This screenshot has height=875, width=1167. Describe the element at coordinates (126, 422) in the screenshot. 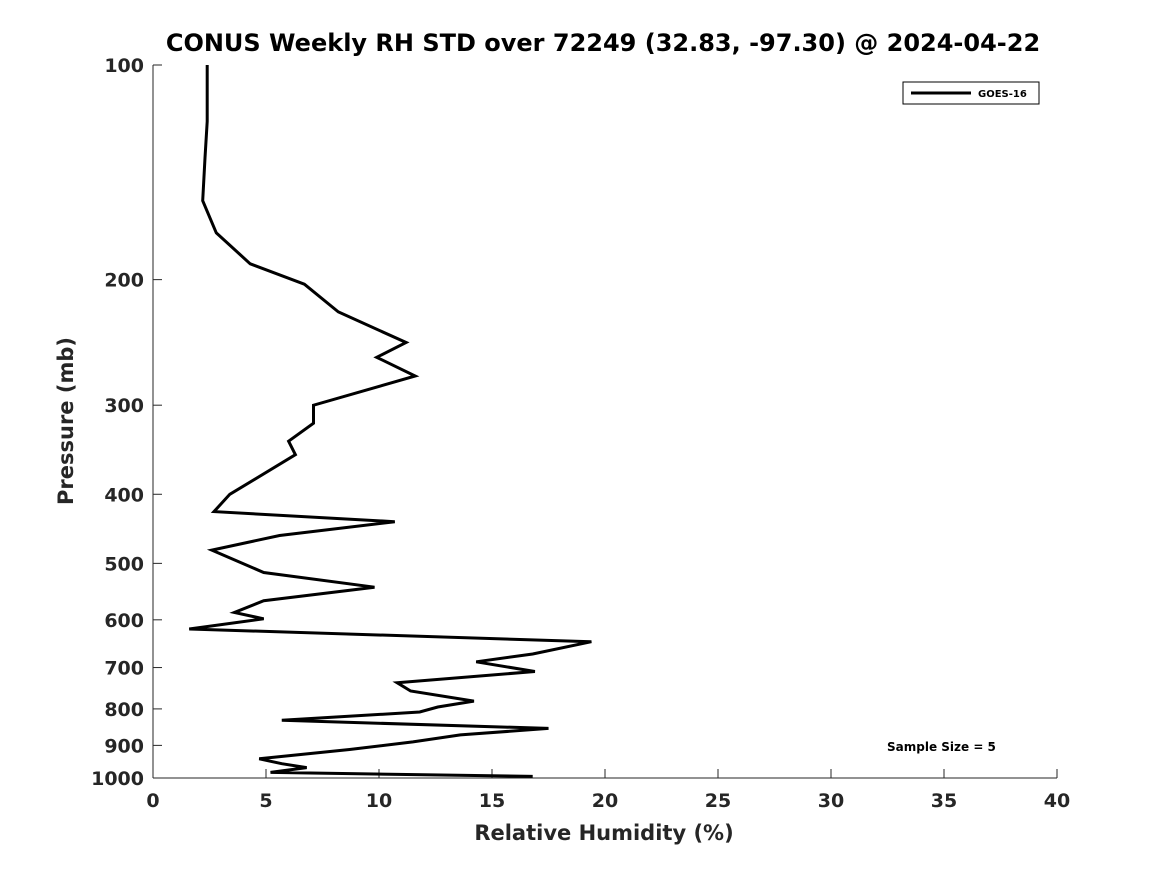

I see `y-axis: 100 200 300 400 500 600 700 800 900 1000` at that location.